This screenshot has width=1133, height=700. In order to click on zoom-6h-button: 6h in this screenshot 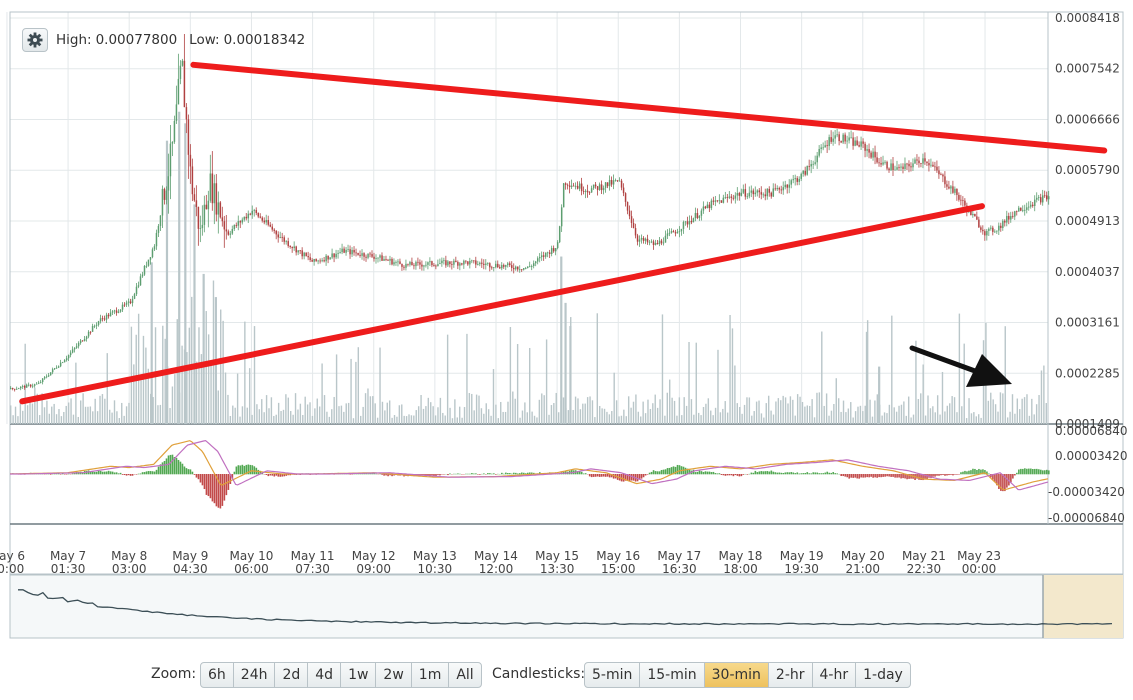, I will do `click(217, 675)`.